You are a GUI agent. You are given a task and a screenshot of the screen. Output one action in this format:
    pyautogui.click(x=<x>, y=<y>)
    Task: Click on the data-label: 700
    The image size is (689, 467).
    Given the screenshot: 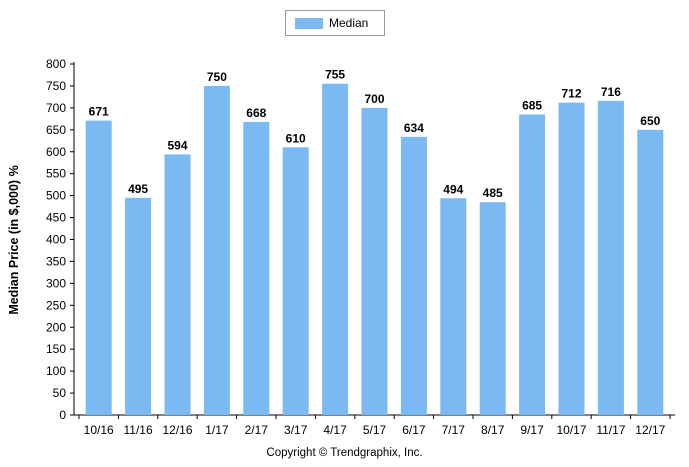 What is the action you would take?
    pyautogui.click(x=374, y=99)
    